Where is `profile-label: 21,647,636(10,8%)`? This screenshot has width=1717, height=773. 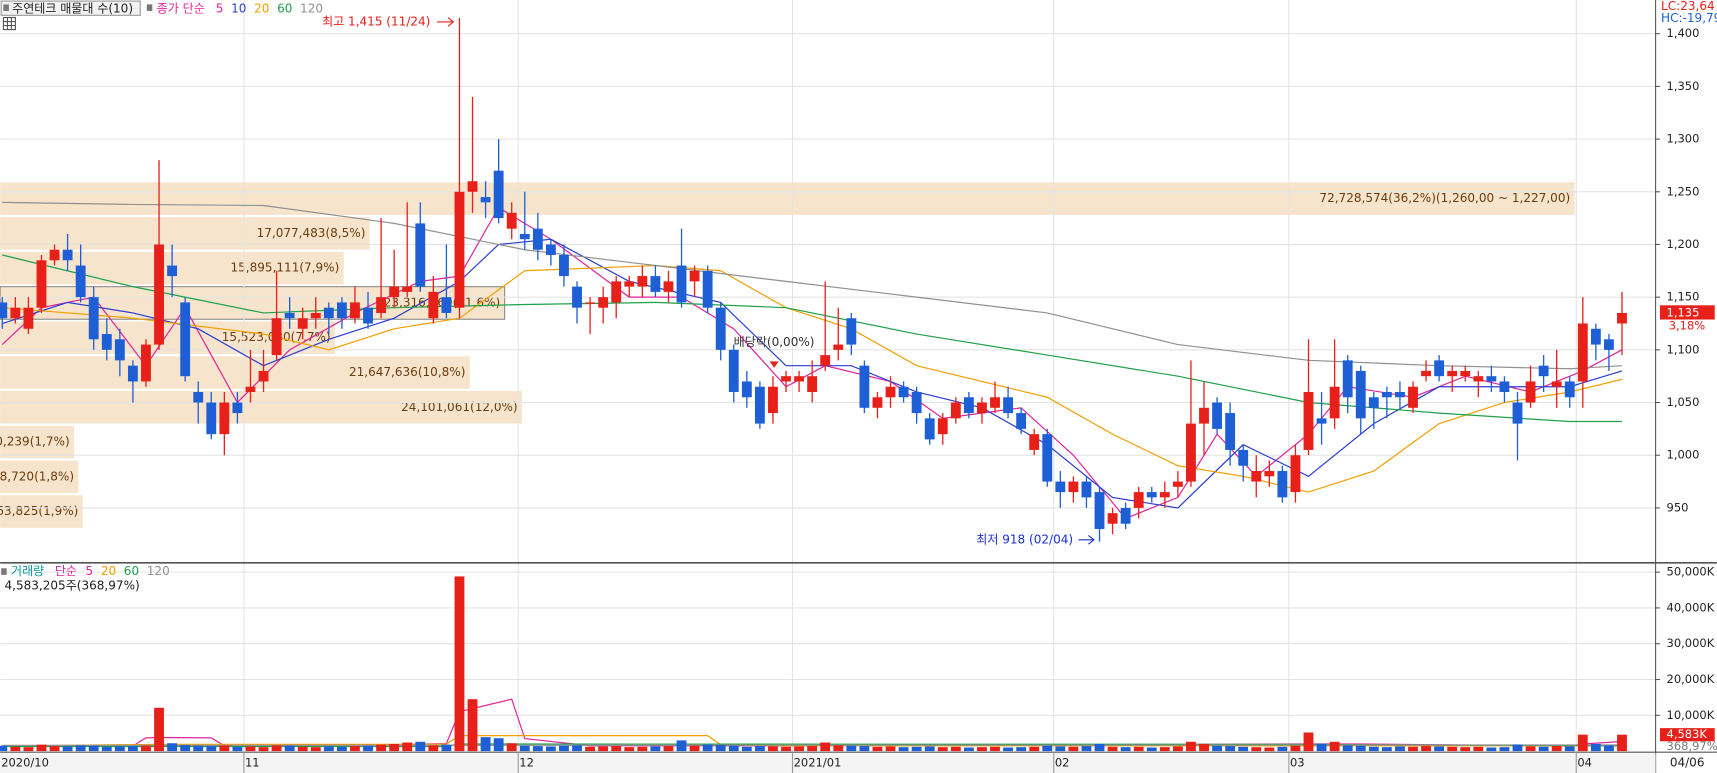
profile-label: 21,647,636(10,8%) is located at coordinates (407, 372).